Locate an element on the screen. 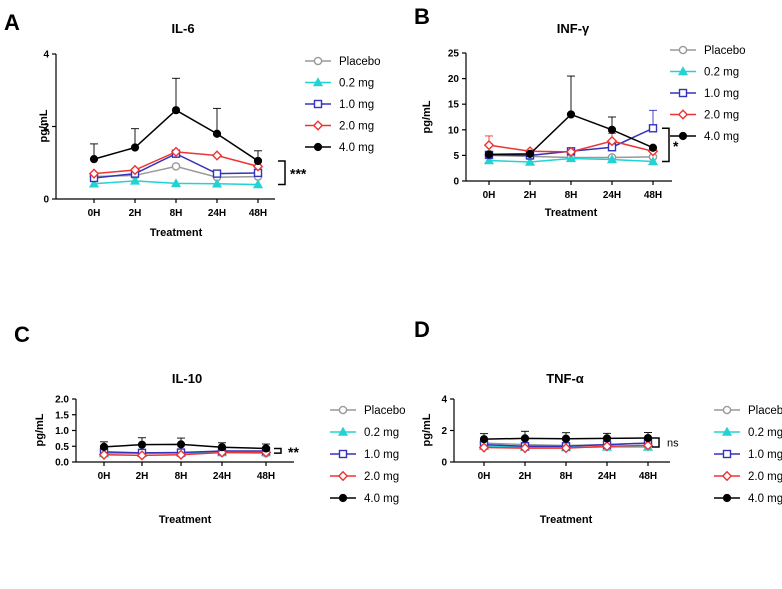 This screenshot has height=589, width=782. legend-item: 0.2 mg is located at coordinates (704, 72).